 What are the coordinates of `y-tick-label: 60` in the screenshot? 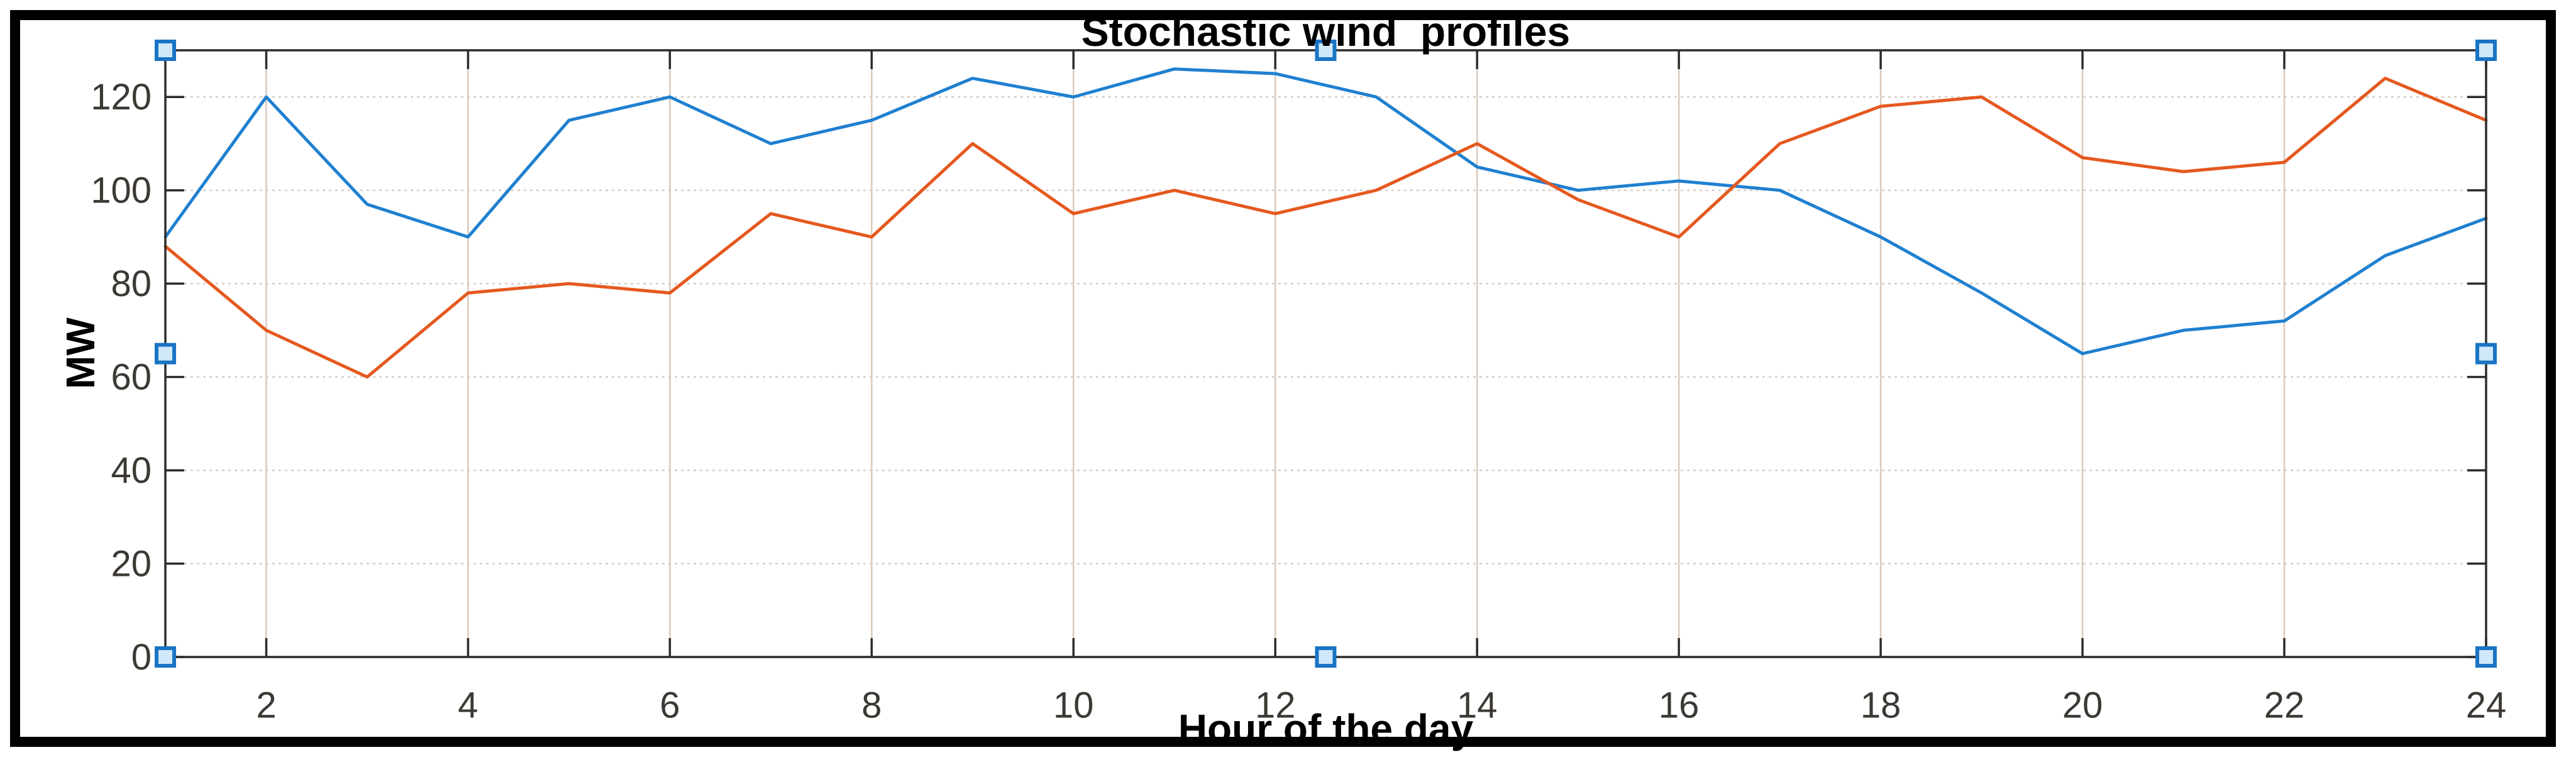 It's located at (131, 377).